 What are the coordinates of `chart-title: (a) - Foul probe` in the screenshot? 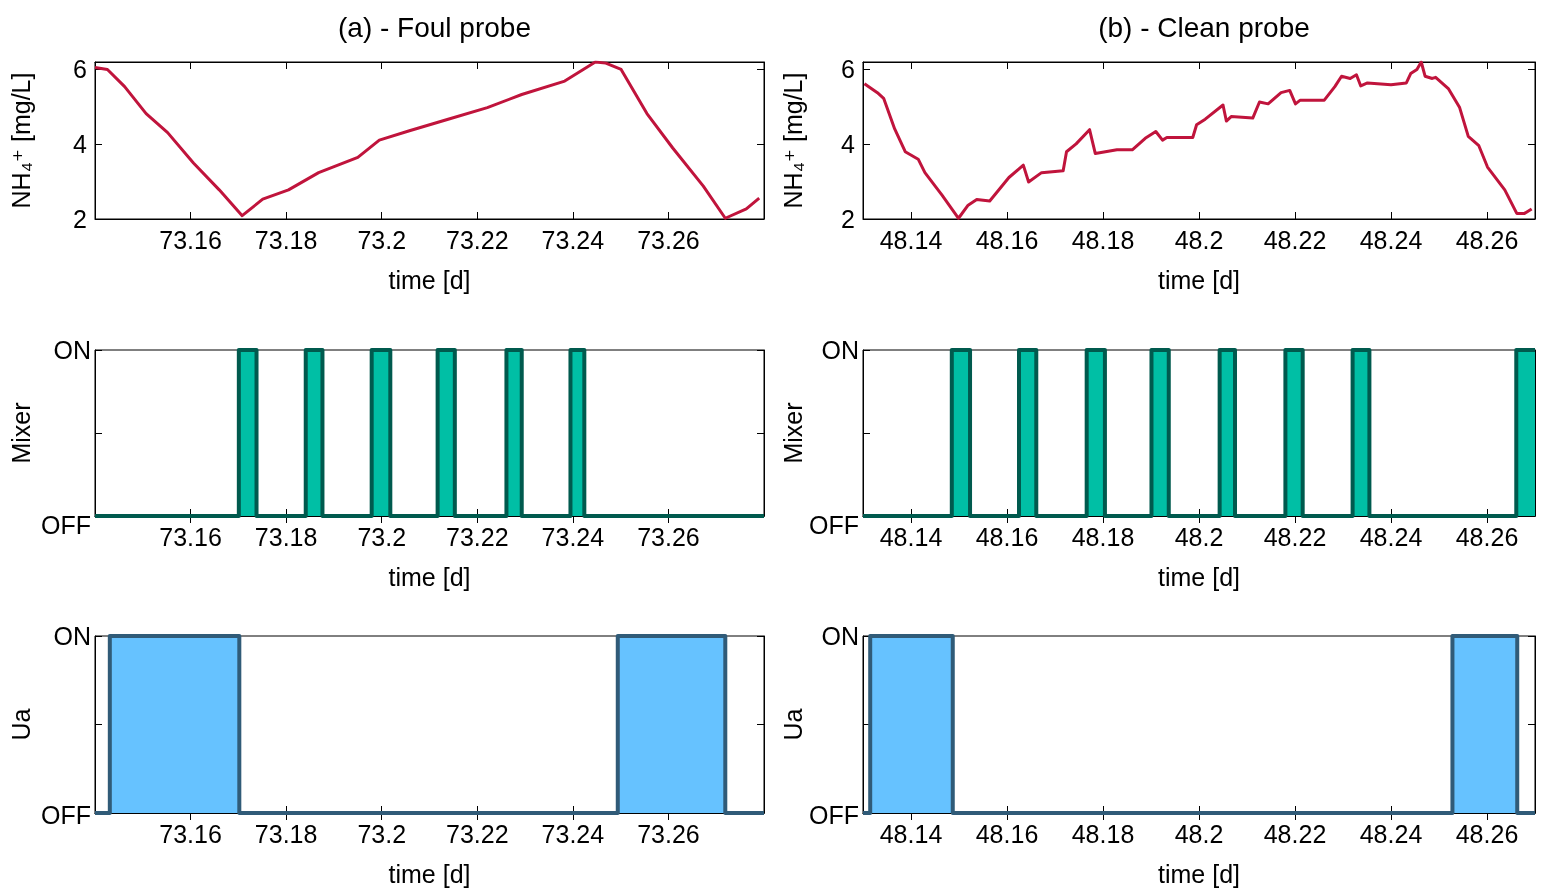 It's located at (434, 27).